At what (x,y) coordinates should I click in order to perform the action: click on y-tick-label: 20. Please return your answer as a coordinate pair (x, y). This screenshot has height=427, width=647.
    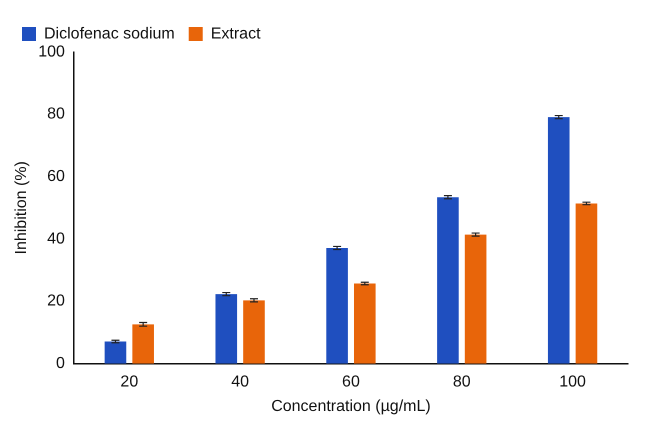
    Looking at the image, I should click on (56, 301).